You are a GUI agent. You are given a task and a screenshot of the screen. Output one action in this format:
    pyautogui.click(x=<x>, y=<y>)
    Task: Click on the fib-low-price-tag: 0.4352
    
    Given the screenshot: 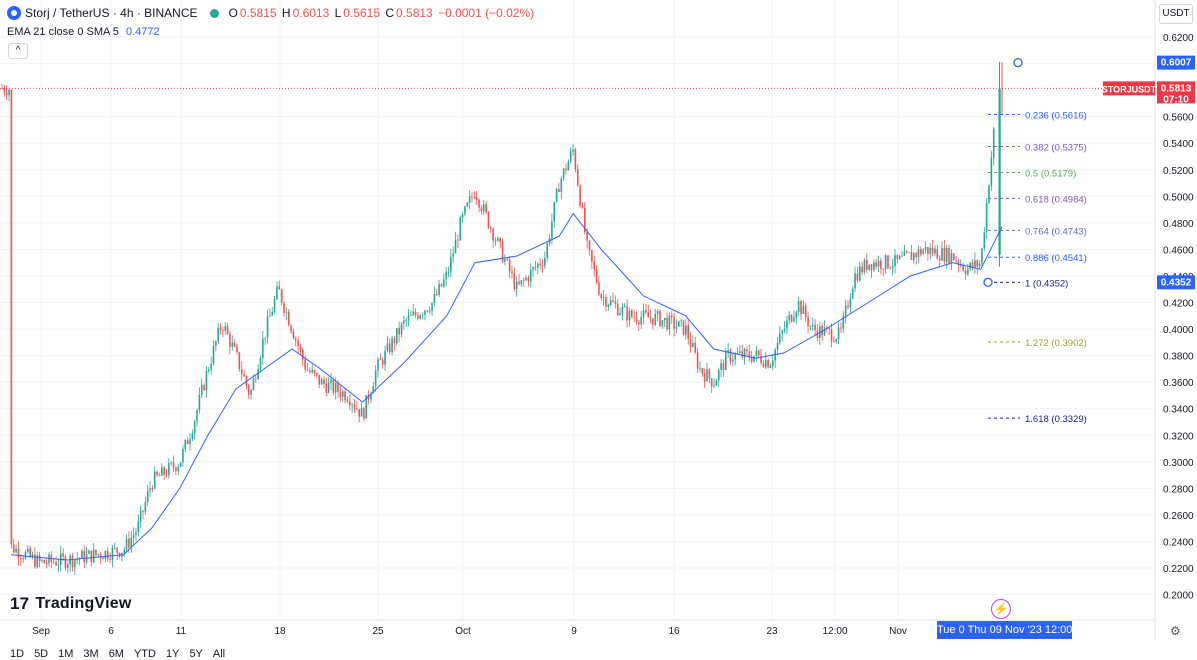 What is the action you would take?
    pyautogui.click(x=1176, y=282)
    